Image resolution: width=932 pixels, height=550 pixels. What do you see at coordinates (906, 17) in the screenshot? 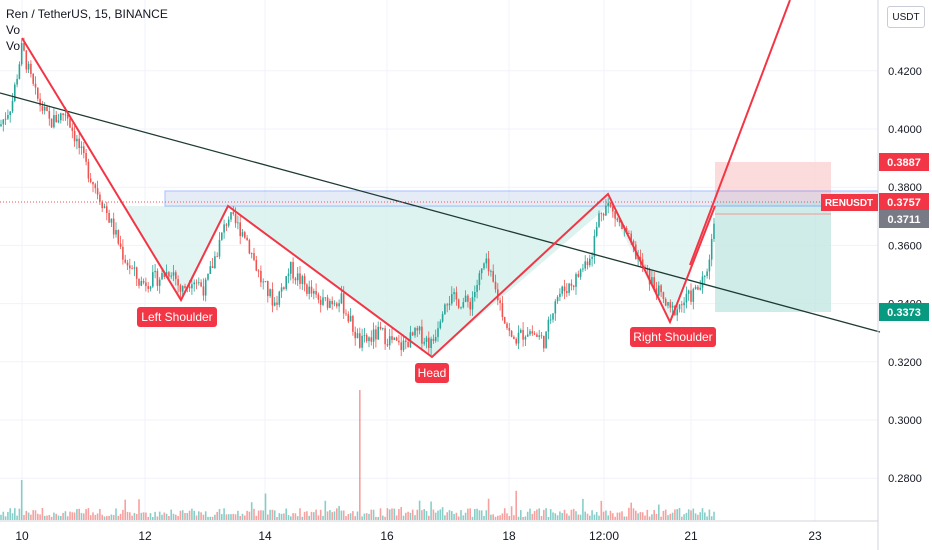
I see `currency-selector: USDT` at bounding box center [906, 17].